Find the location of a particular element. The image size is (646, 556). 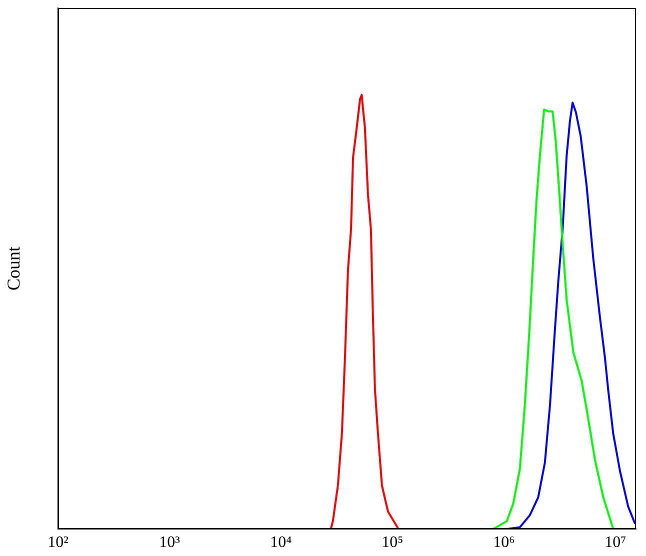

x-tick-label: 10⁴ is located at coordinates (281, 542).